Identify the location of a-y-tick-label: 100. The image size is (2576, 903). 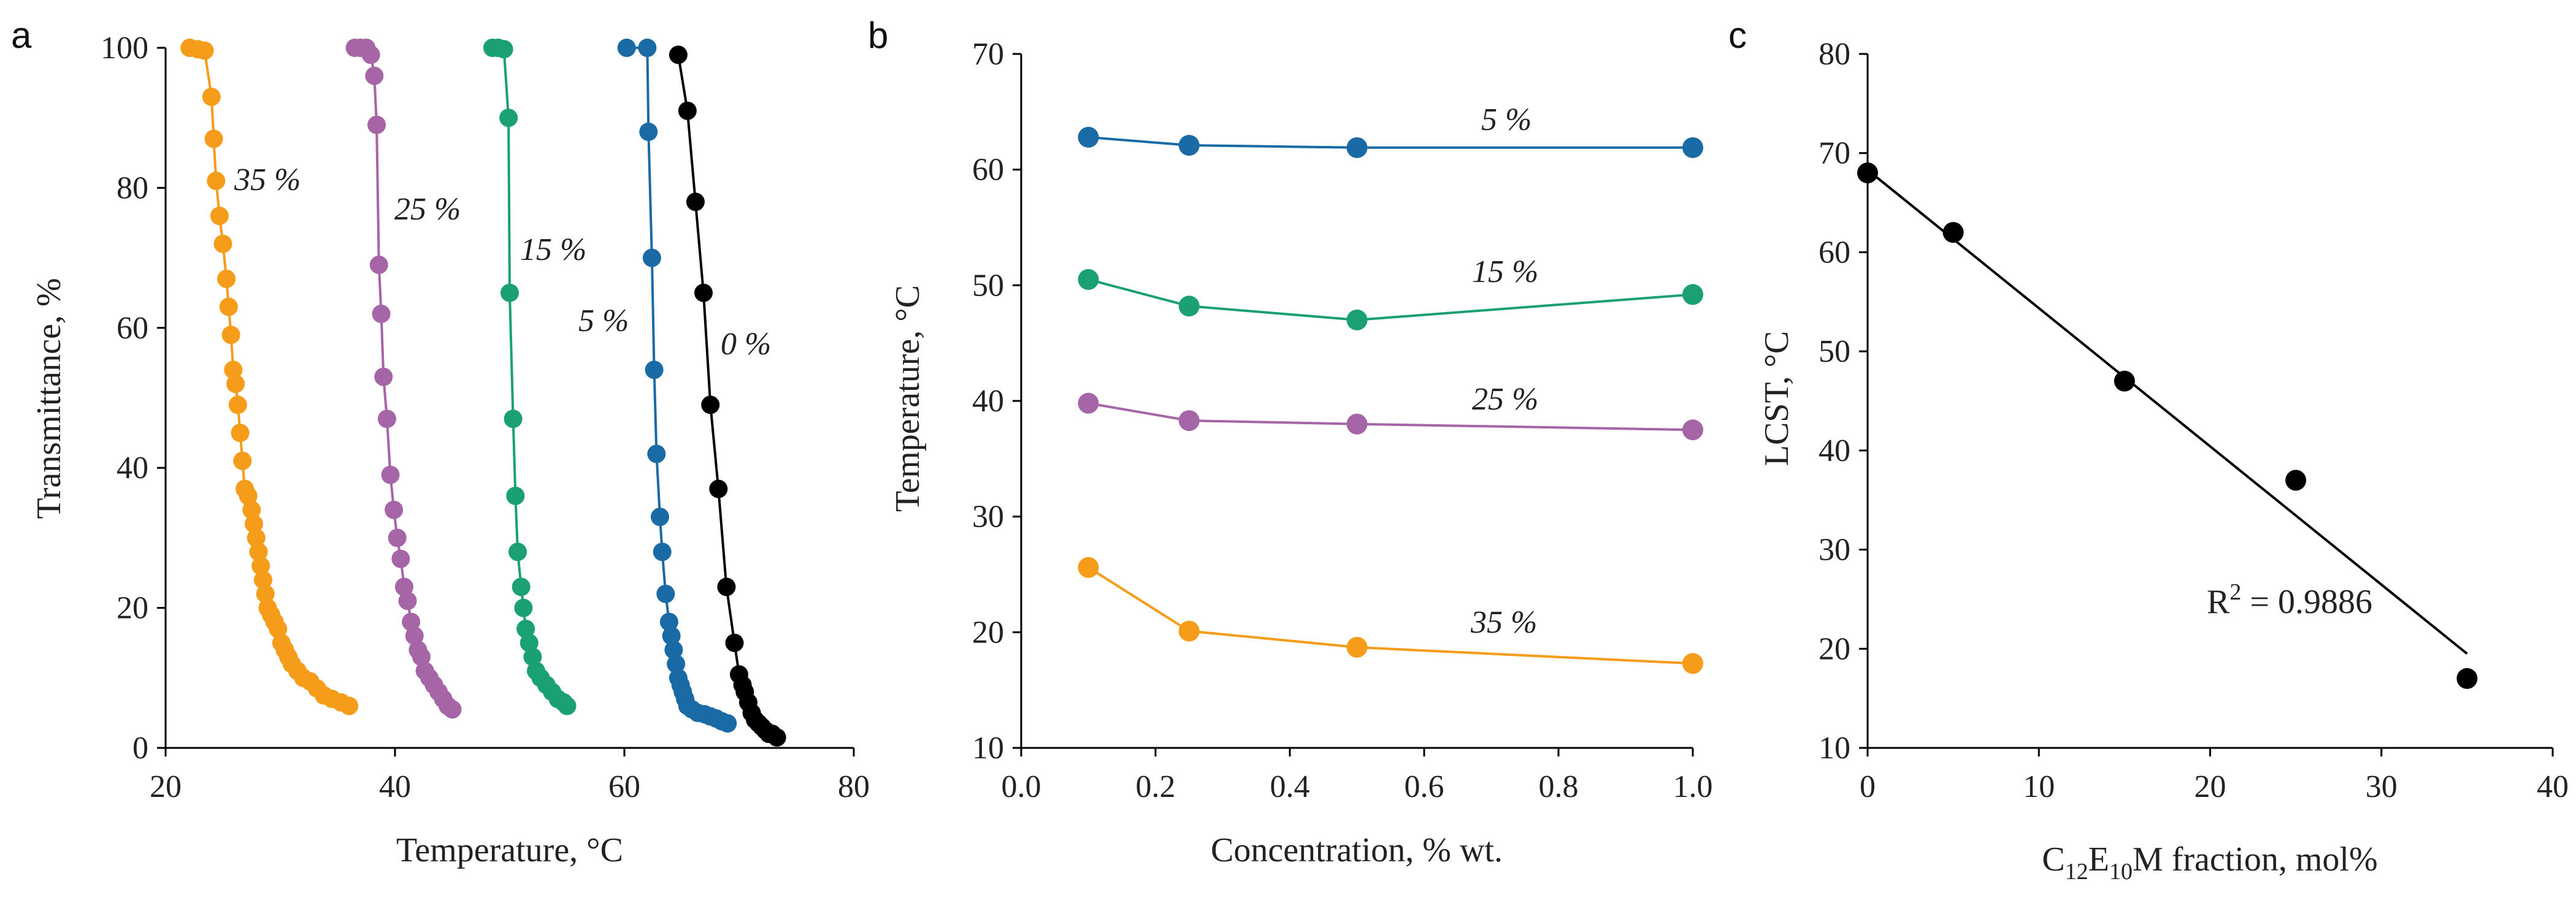
(124, 48).